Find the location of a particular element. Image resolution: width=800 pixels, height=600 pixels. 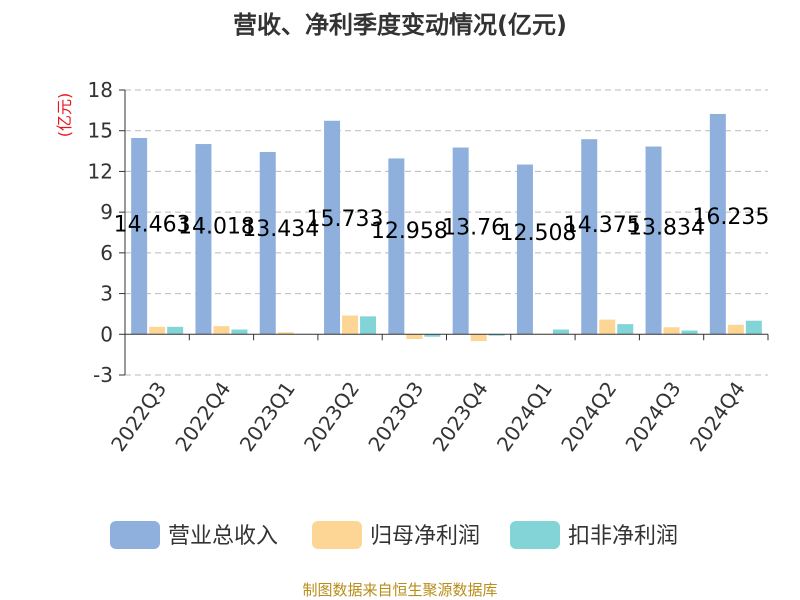

legend: 营业总收入 归母净利润 扣非净利润 is located at coordinates (394, 535).